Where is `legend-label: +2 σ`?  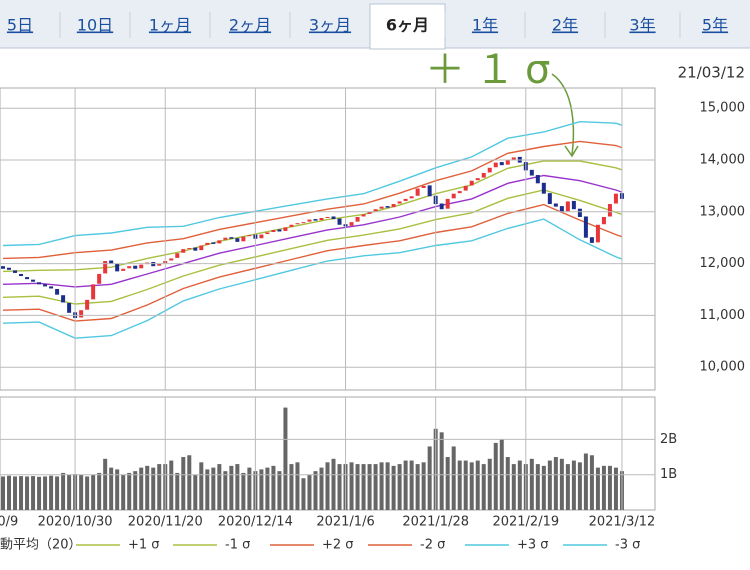 legend-label: +2 σ is located at coordinates (338, 545).